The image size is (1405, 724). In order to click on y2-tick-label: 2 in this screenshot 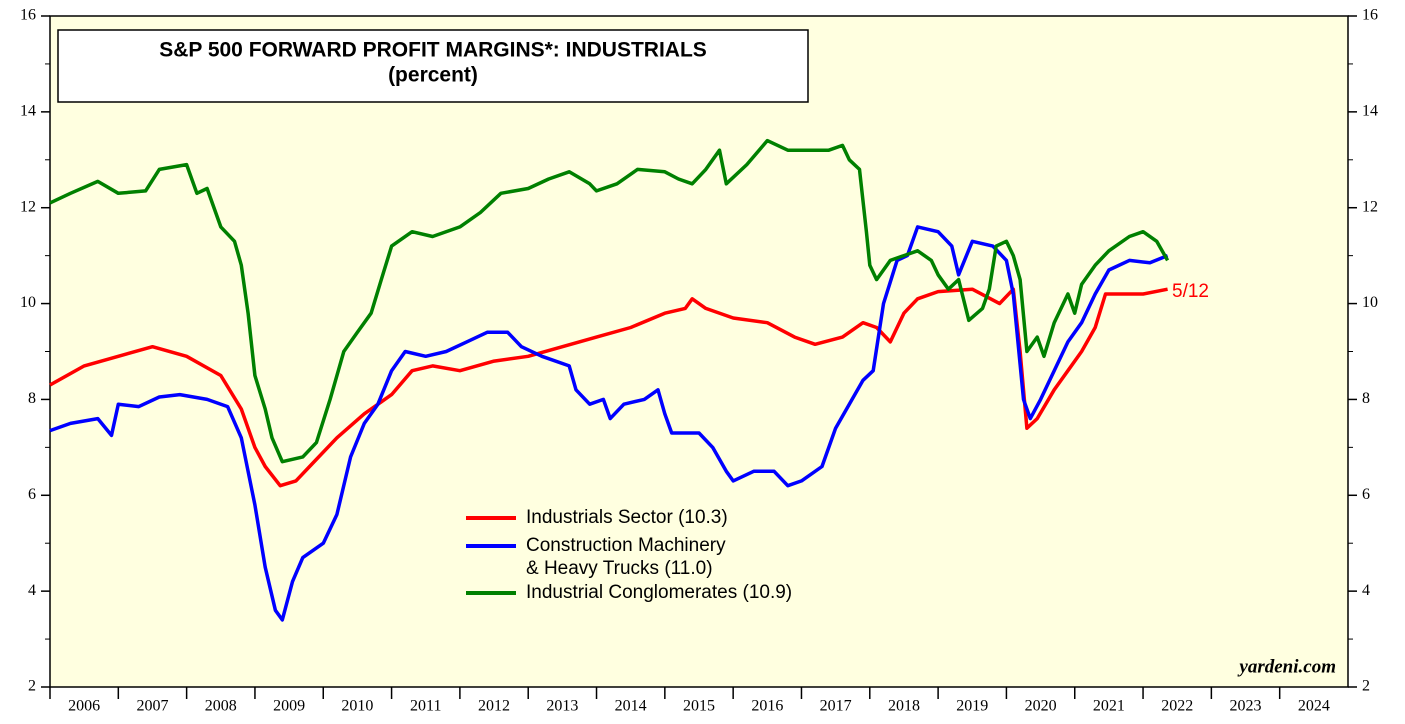, I will do `click(1366, 686)`.